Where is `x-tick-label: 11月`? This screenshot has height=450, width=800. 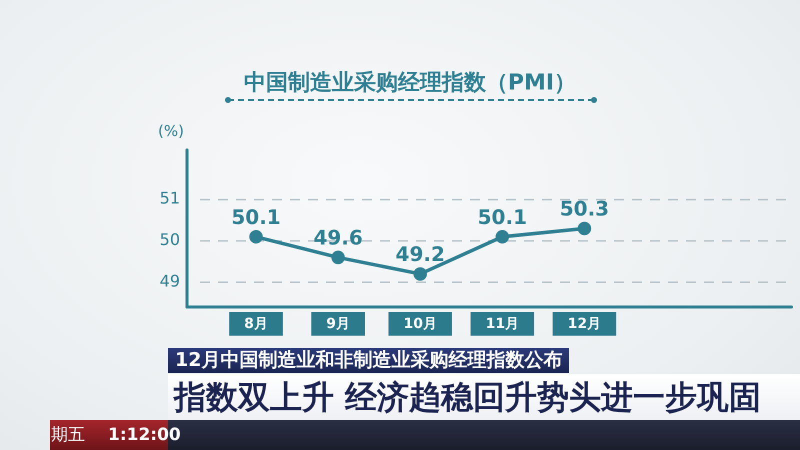
x-tick-label: 11月 is located at coordinates (503, 324).